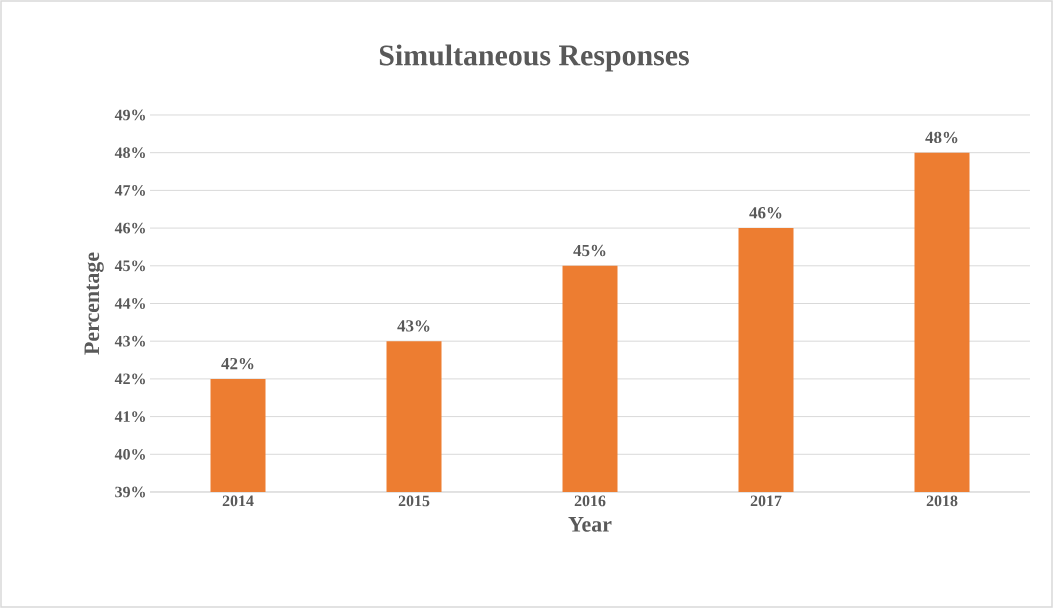 Image resolution: width=1053 pixels, height=608 pixels. I want to click on y-tick-label: 46%, so click(129, 228).